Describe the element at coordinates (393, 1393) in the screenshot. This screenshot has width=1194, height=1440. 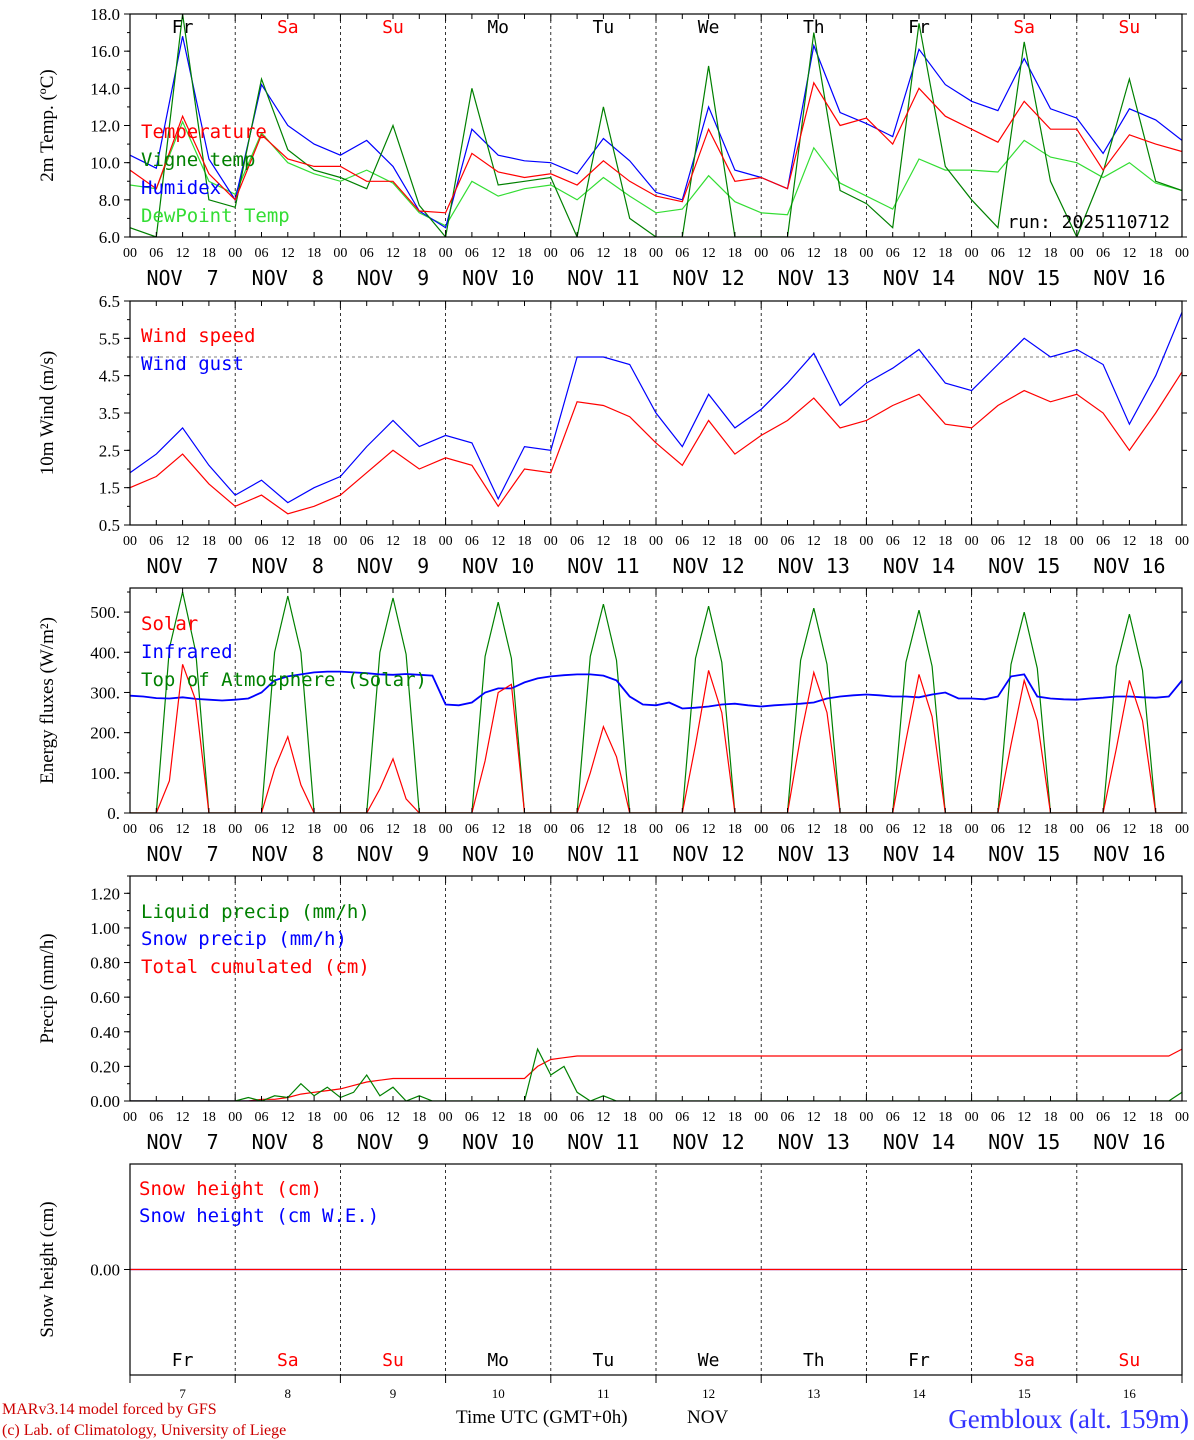
I see `day-number-label: 9` at that location.